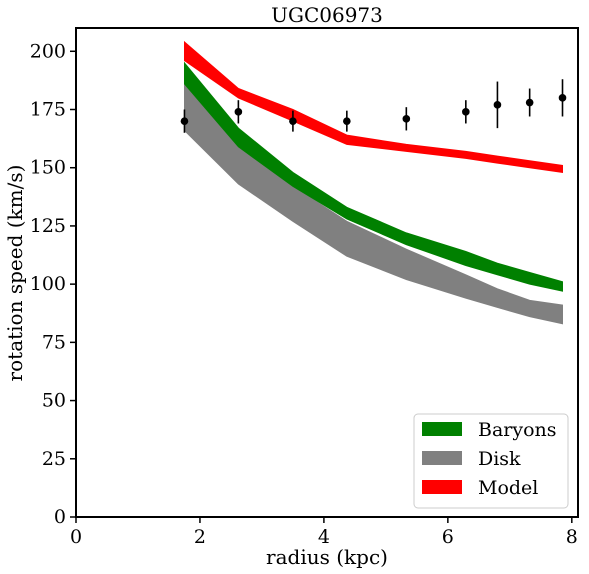 Image resolution: width=589 pixels, height=574 pixels. I want to click on x-tick-label: 6, so click(448, 537).